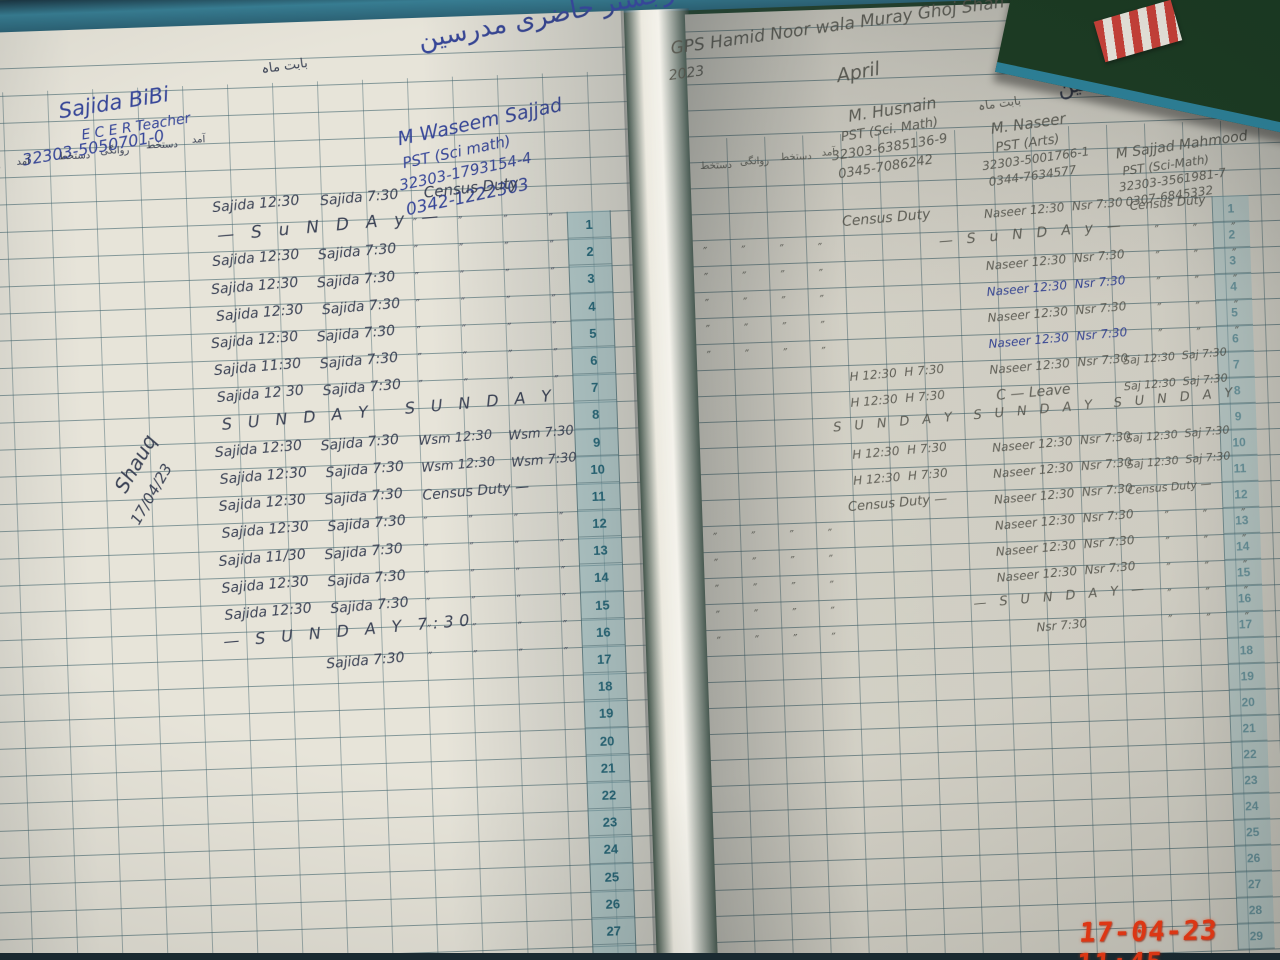 This screenshot has height=960, width=1280. I want to click on camera-timestamp: 17-04-23 11:45, so click(1147, 937).